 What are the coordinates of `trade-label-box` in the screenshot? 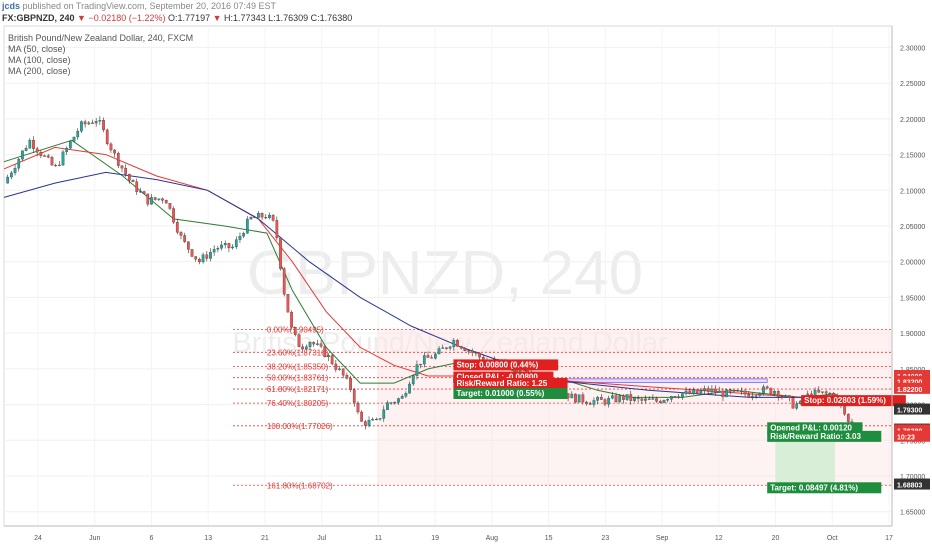 It's located at (506, 365).